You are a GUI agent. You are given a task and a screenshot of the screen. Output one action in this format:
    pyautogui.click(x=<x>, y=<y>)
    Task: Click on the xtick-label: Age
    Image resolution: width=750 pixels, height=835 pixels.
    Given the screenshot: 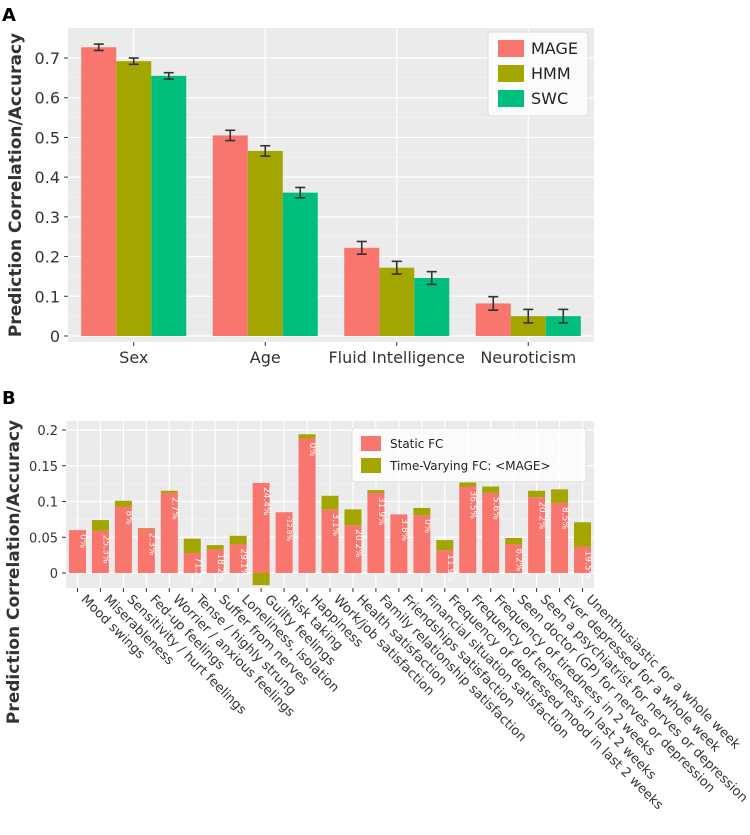 What is the action you would take?
    pyautogui.click(x=265, y=357)
    